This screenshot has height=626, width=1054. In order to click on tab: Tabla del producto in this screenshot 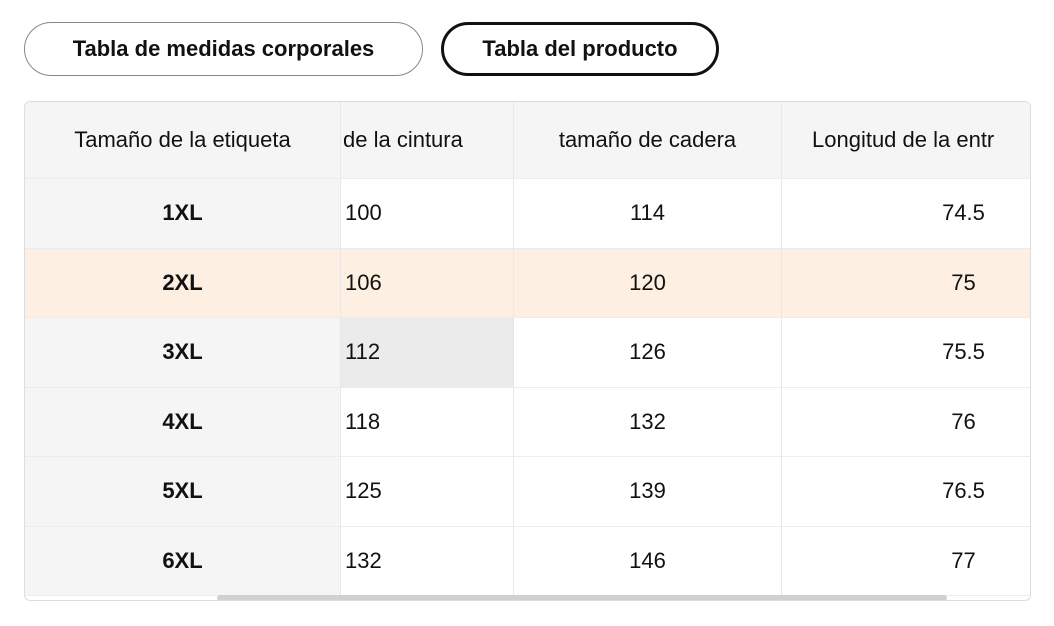, I will do `click(580, 49)`.